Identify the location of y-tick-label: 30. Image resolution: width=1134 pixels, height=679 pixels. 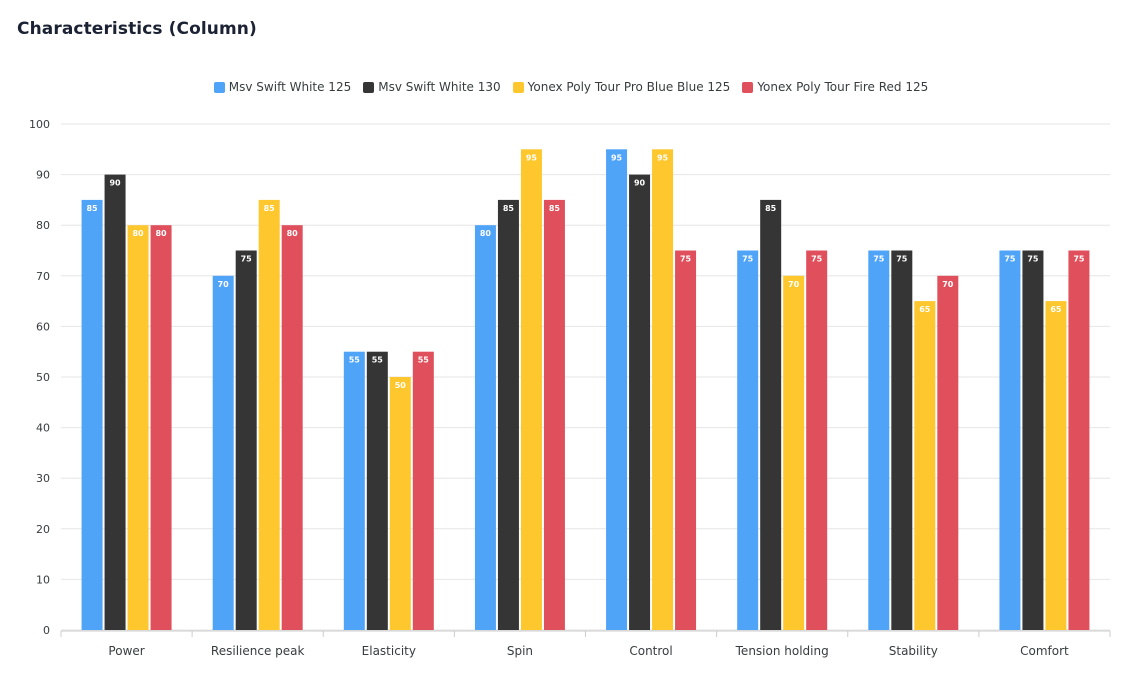
(43, 478).